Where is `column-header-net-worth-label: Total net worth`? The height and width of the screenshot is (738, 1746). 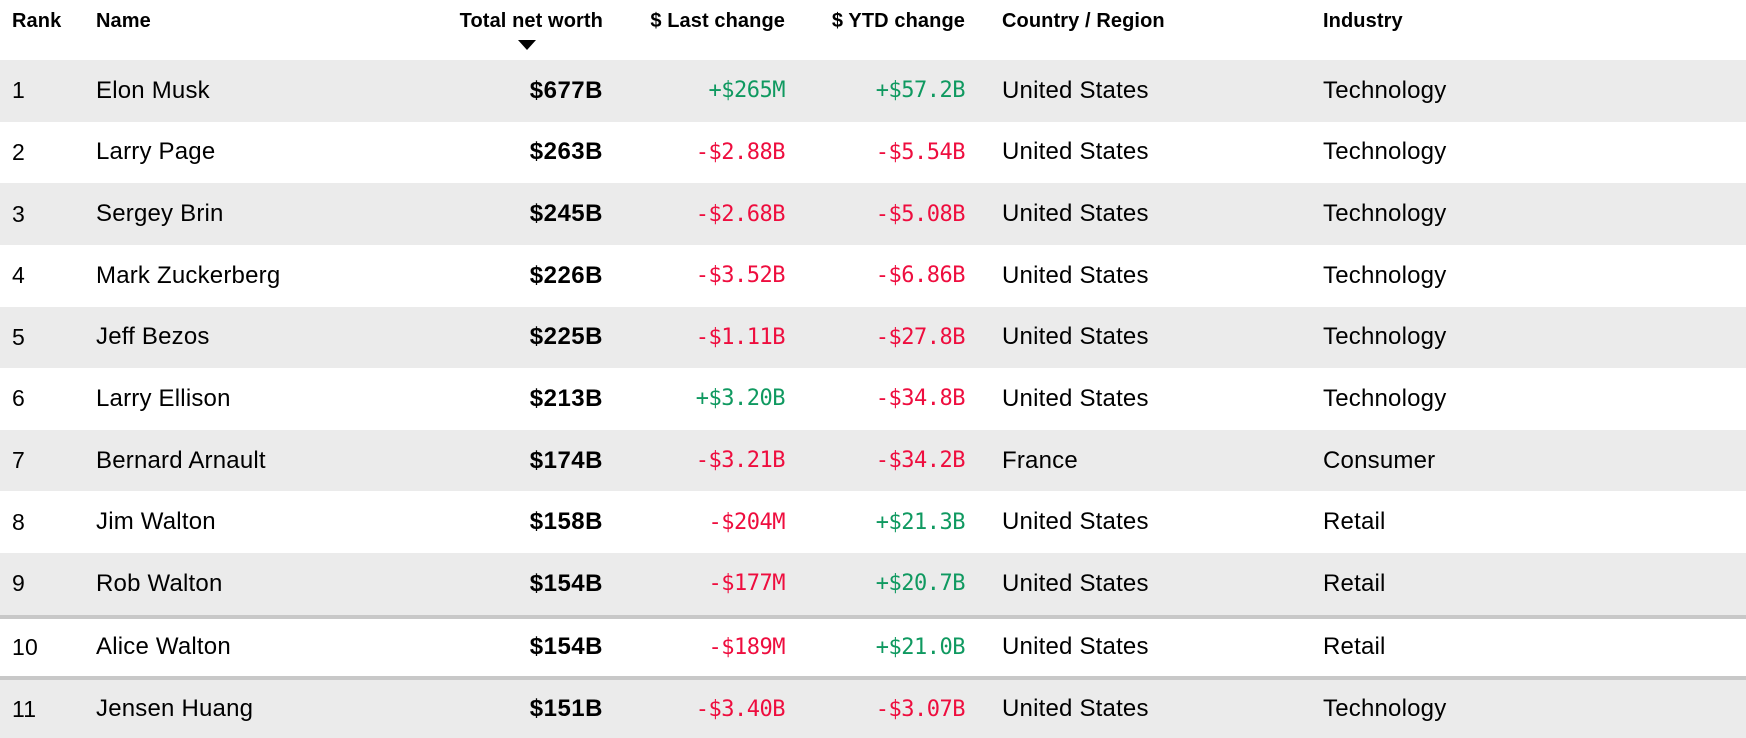
column-header-net-worth-label: Total net worth is located at coordinates (531, 21).